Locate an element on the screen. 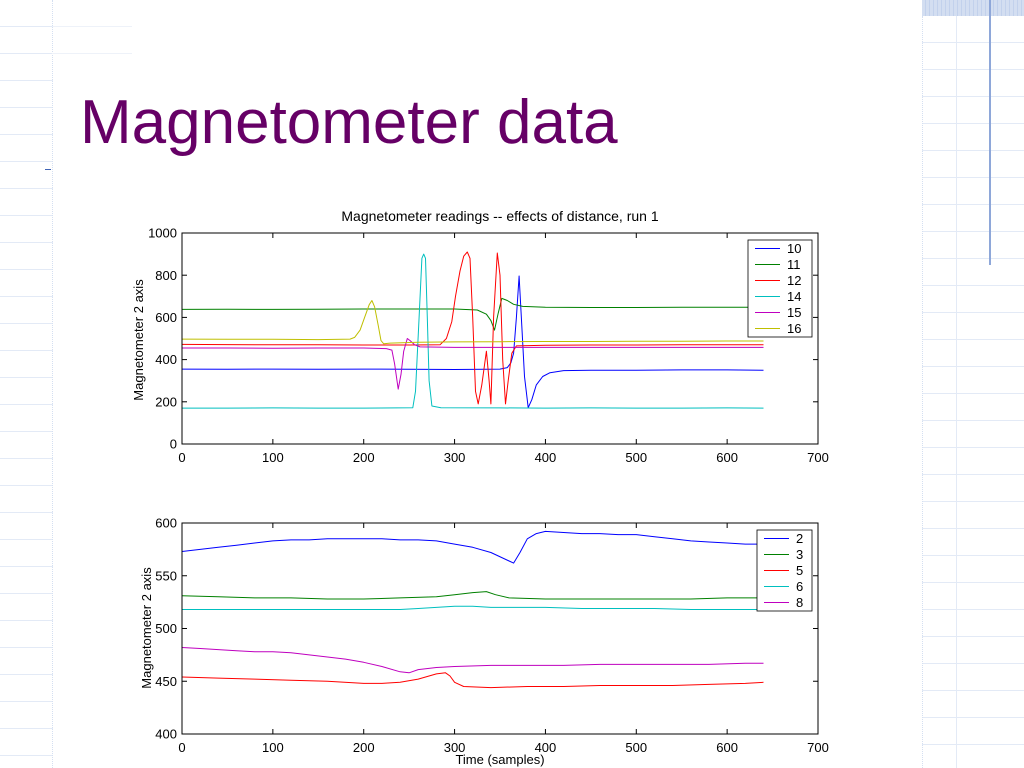 The image size is (1024, 768). legend-label: 10 is located at coordinates (794, 248).